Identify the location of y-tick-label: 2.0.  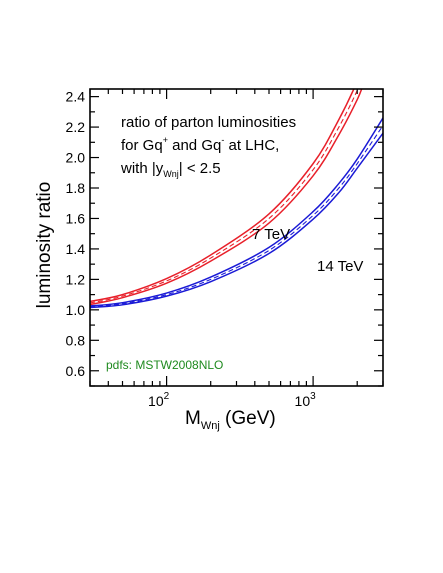
(76, 158).